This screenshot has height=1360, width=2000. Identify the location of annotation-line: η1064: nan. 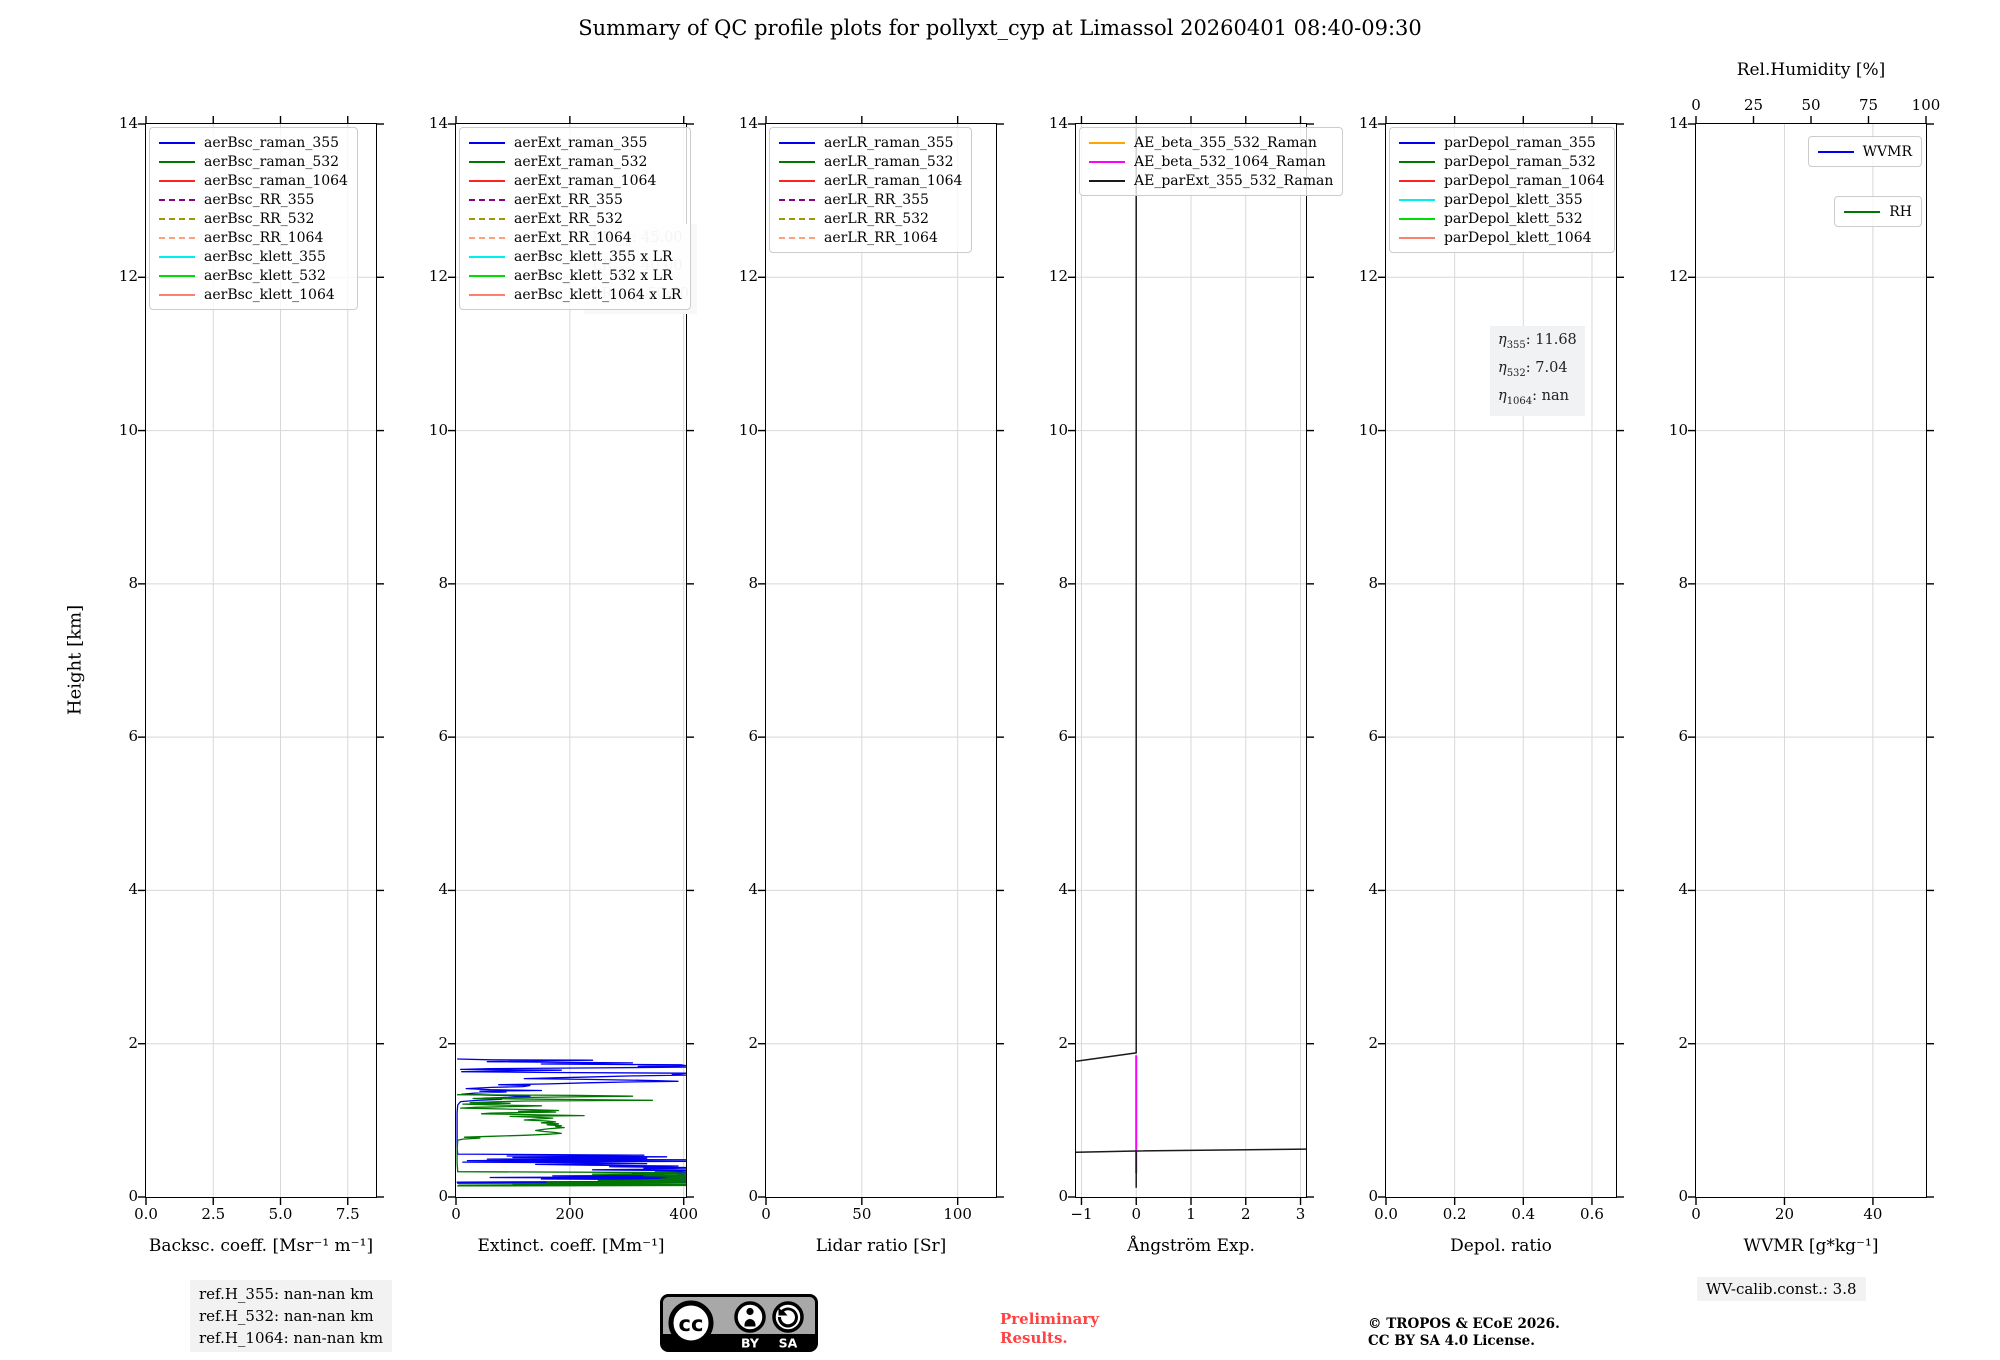
(1533, 397).